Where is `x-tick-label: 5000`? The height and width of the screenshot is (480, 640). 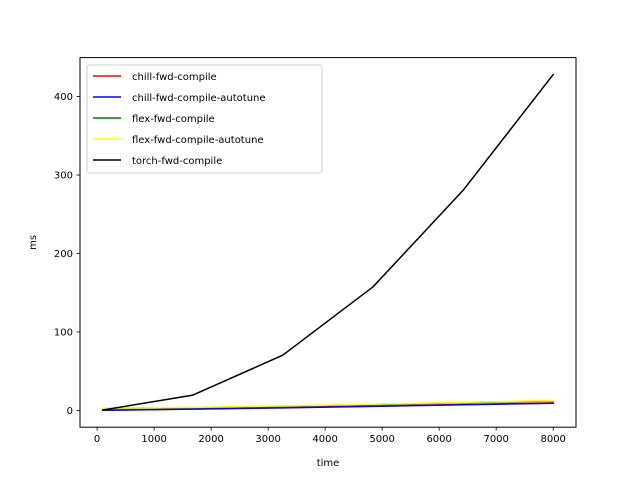
x-tick-label: 5000 is located at coordinates (381, 439).